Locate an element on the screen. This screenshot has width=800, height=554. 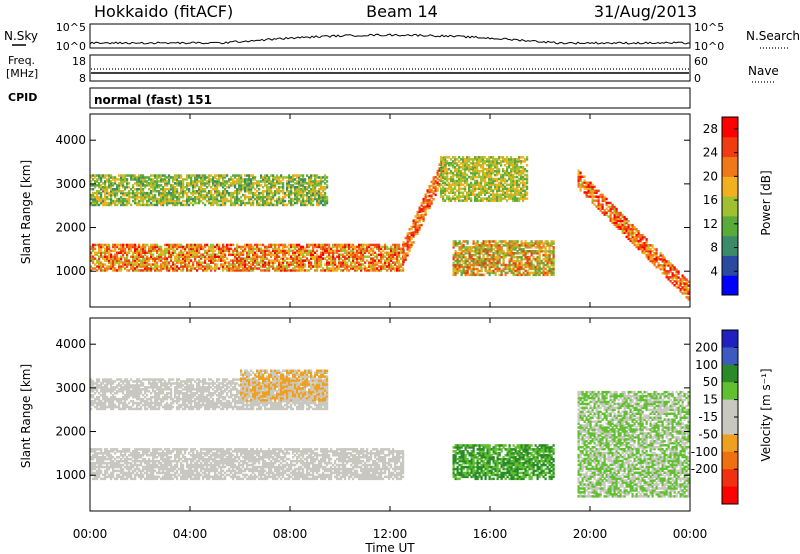
noise-left-label: N.Sky is located at coordinates (21, 36).